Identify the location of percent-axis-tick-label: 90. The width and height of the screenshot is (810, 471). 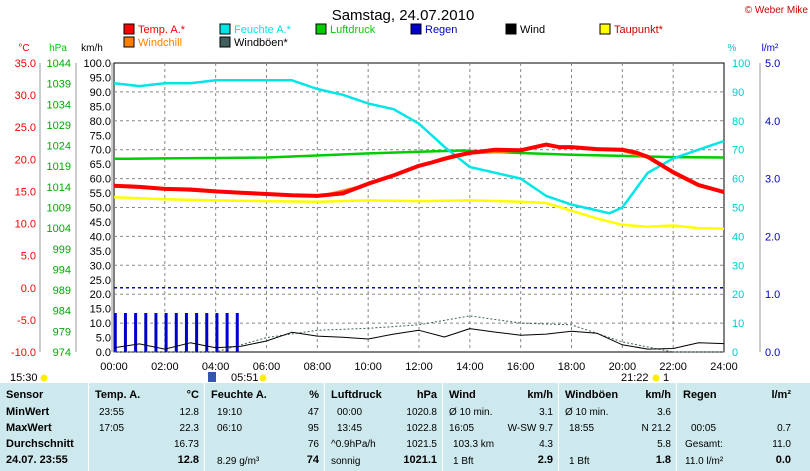
(738, 93).